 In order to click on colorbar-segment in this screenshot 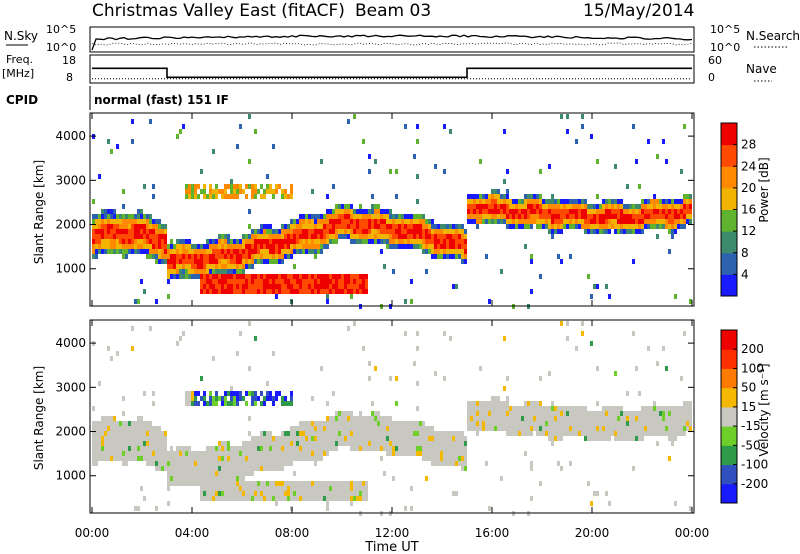, I will do `click(729, 474)`.